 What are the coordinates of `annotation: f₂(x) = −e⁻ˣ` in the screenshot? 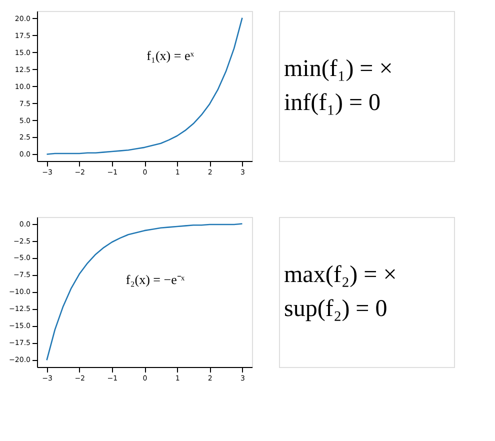 It's located at (155, 279).